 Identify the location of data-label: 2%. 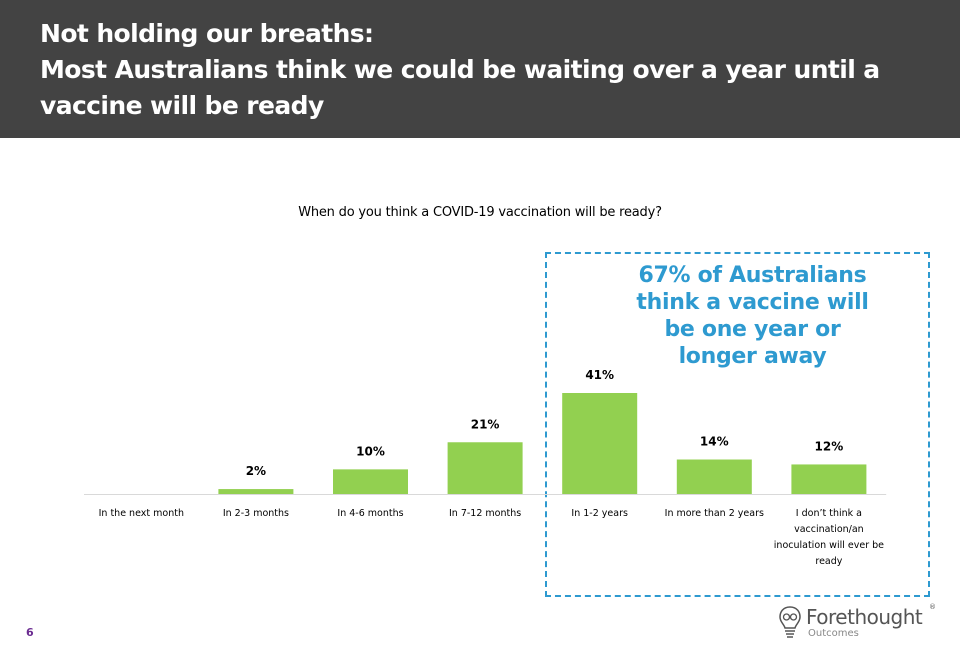
(256, 471).